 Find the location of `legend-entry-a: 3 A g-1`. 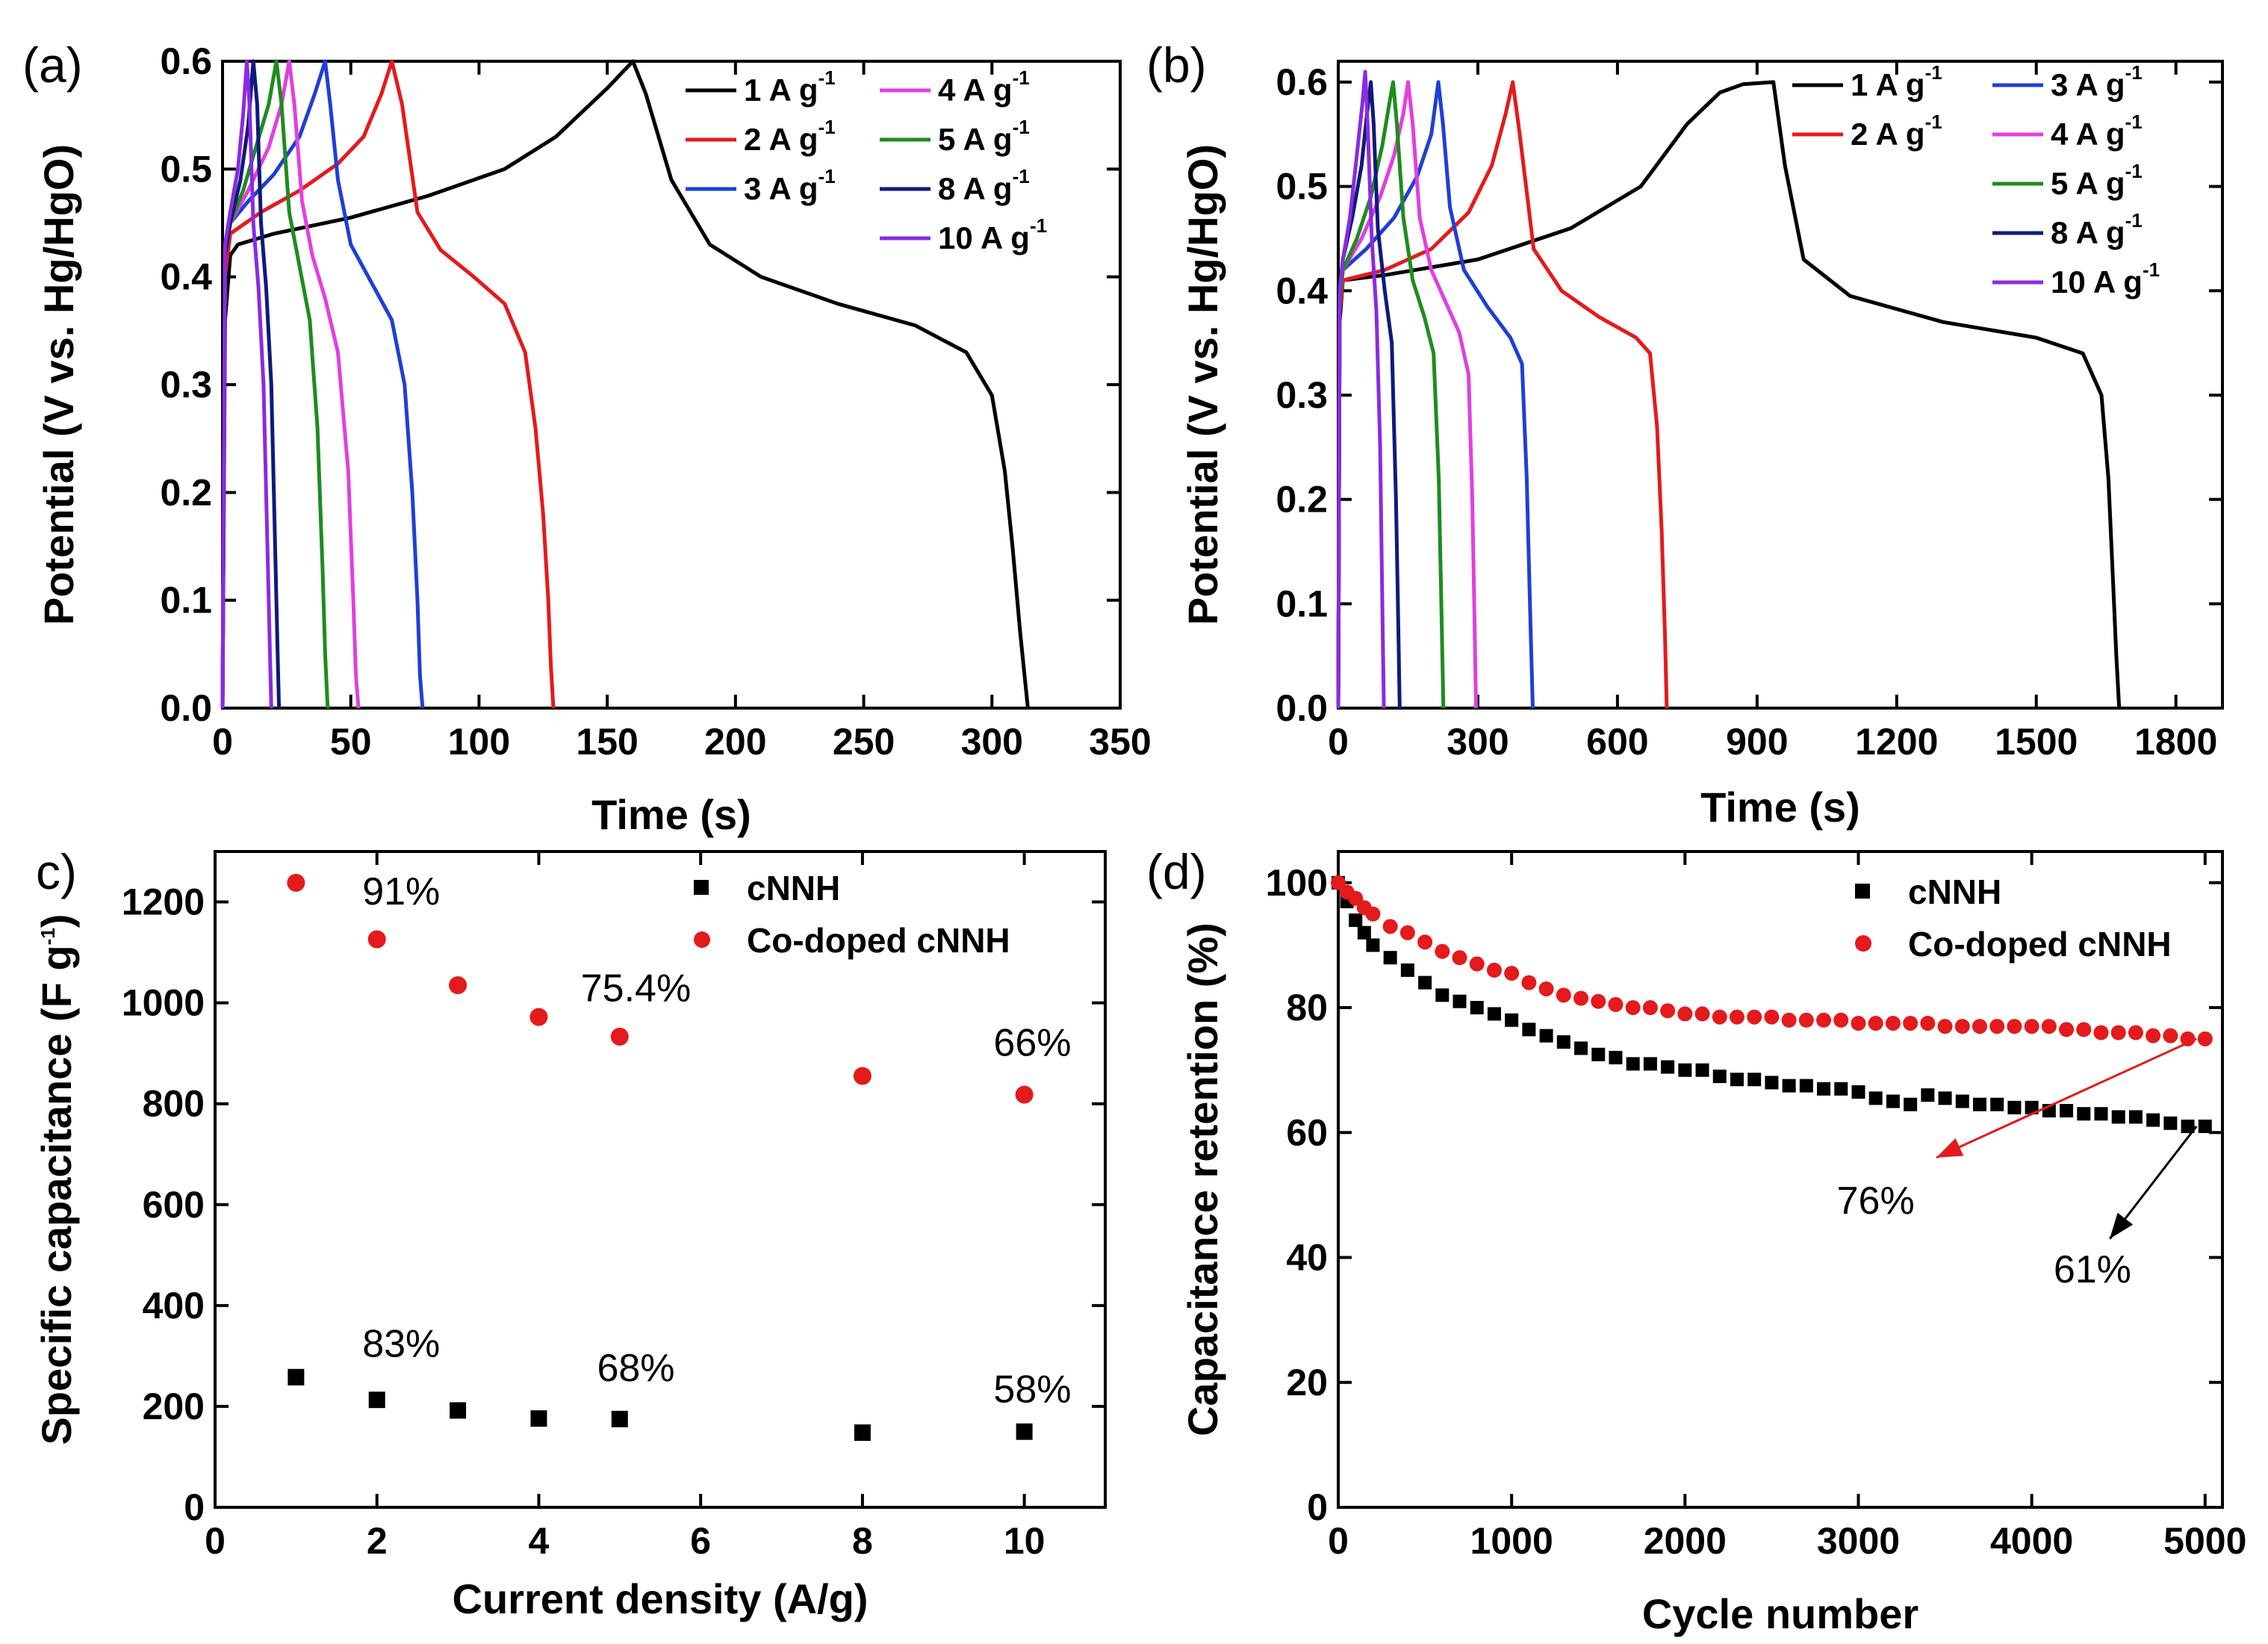

legend-entry-a: 3 A g-1 is located at coordinates (790, 185).